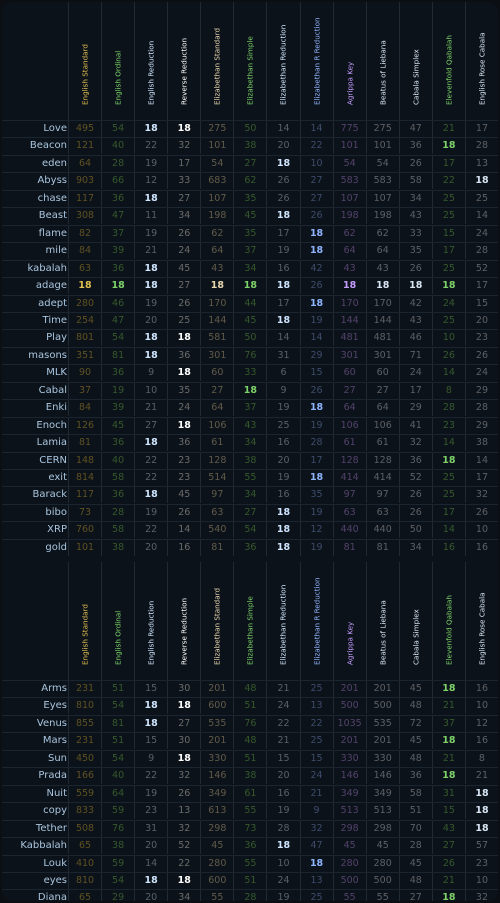 This screenshot has width=500, height=903. Describe the element at coordinates (183, 741) in the screenshot. I see `cell-value: 30` at that location.